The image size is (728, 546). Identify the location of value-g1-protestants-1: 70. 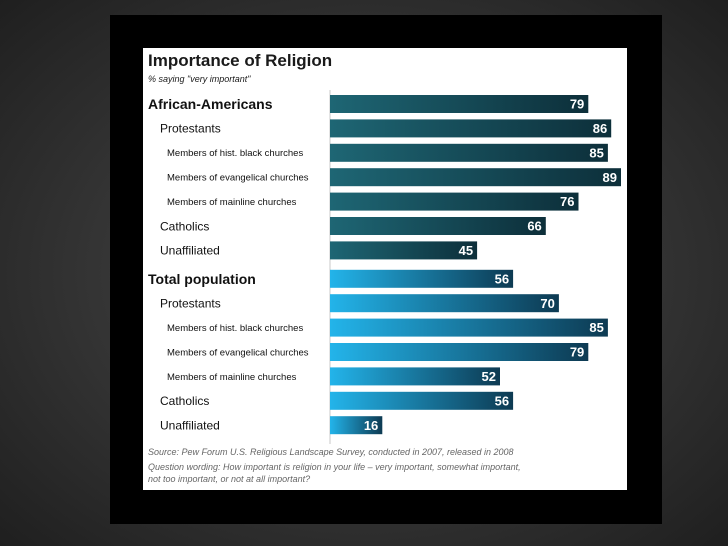
(547, 303).